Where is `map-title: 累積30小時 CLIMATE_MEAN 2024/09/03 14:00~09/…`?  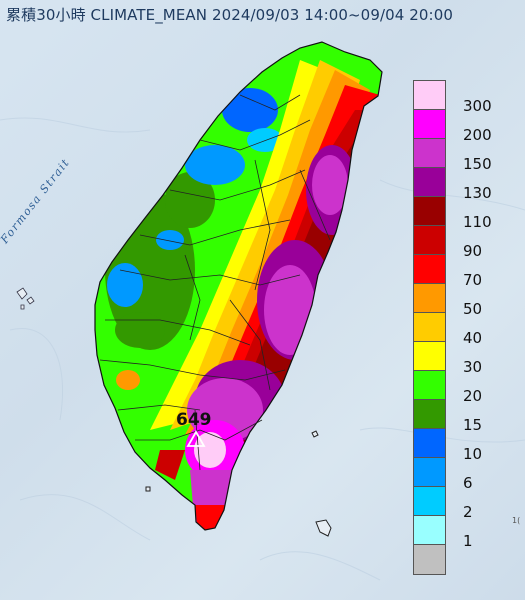 map-title: 累積30小時 CLIMATE_MEAN 2024/09/03 14:00~09/… is located at coordinates (229, 15).